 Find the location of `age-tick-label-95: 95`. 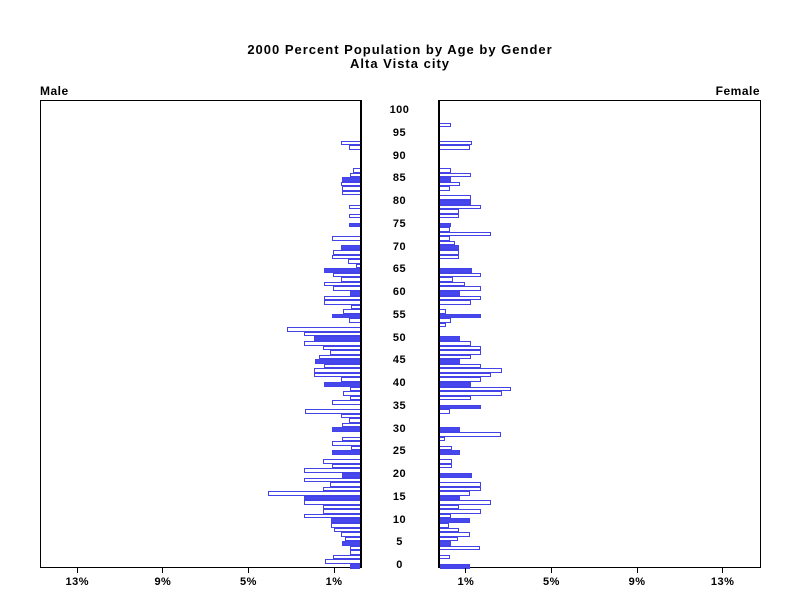

age-tick-label-95: 95 is located at coordinates (399, 132).